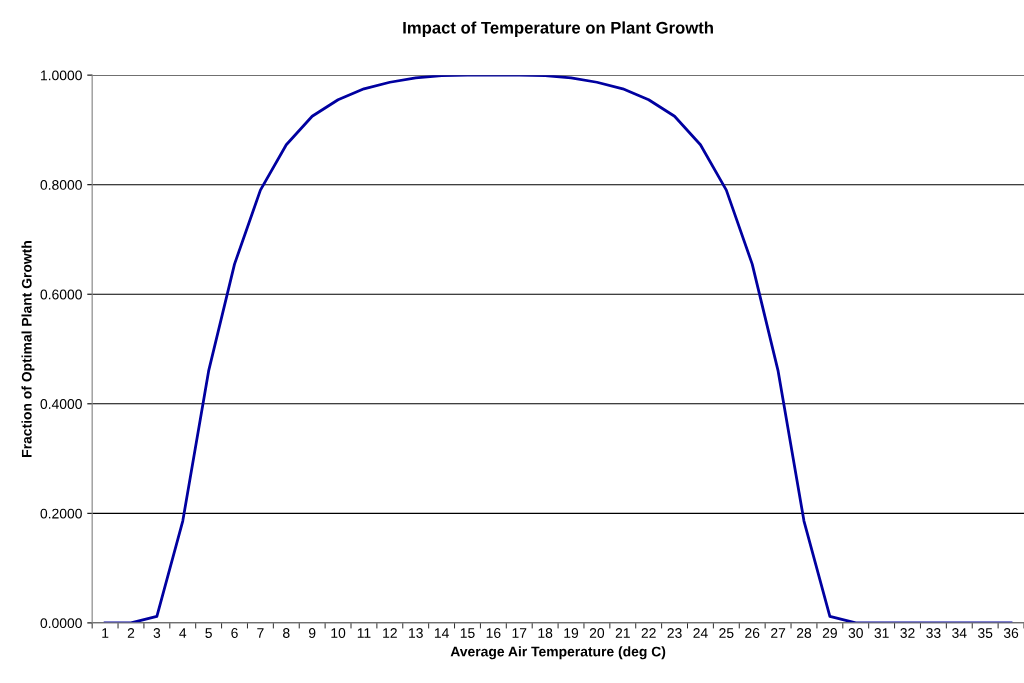 The image size is (1024, 683). Describe the element at coordinates (364, 633) in the screenshot. I see `x-tick-label: 11` at that location.